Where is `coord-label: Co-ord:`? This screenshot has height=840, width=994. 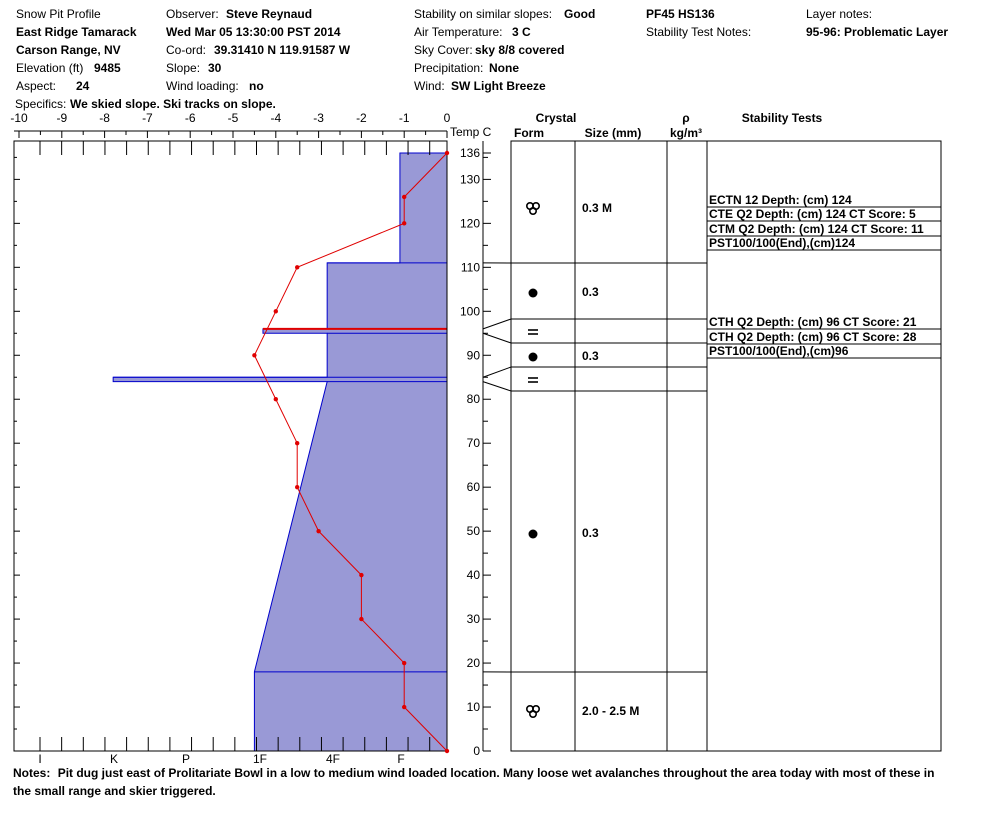 coord-label: Co-ord: is located at coordinates (186, 50).